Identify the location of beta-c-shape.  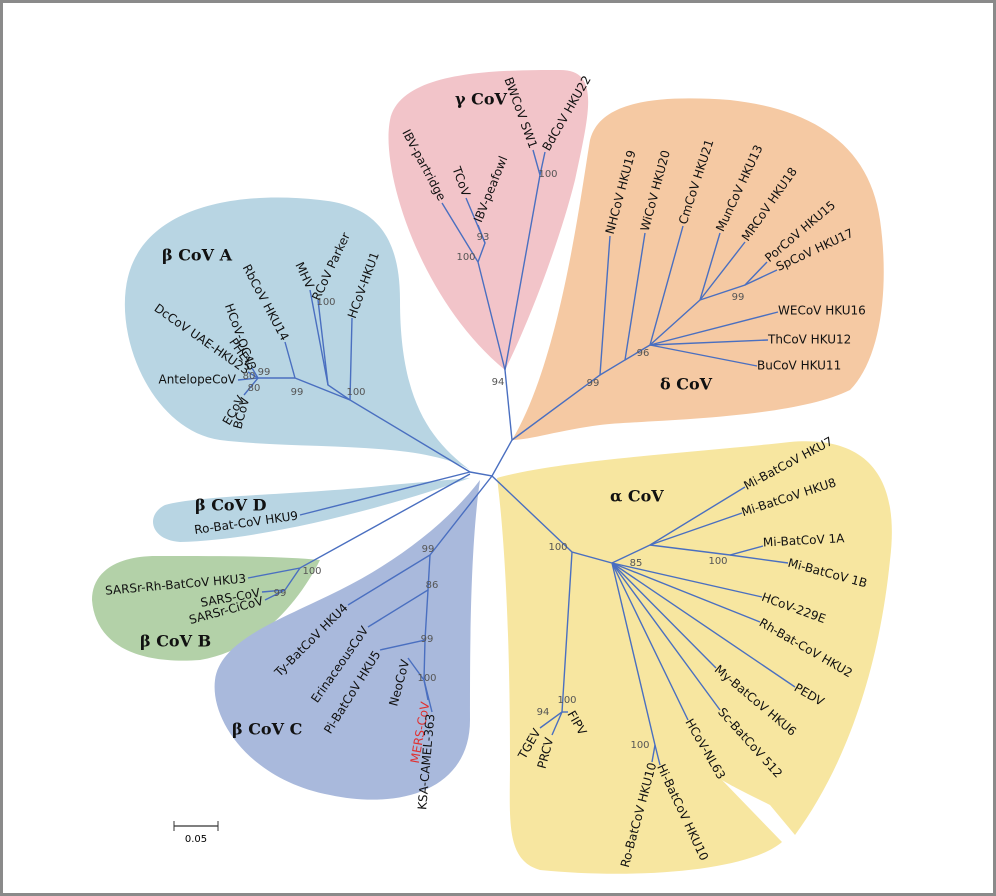
(347, 640).